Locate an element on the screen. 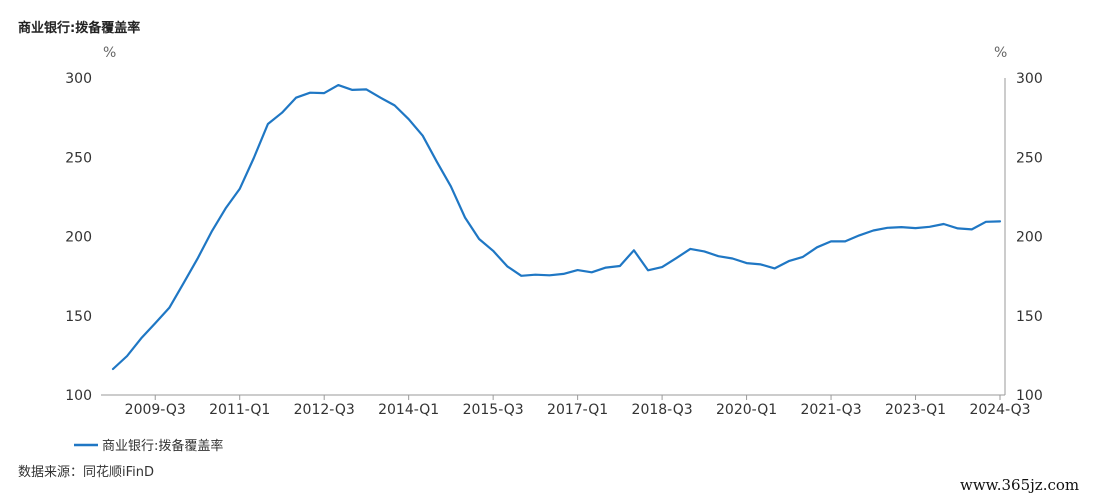 The image size is (1111, 498). left-y-tick-label: 300 is located at coordinates (78, 79).